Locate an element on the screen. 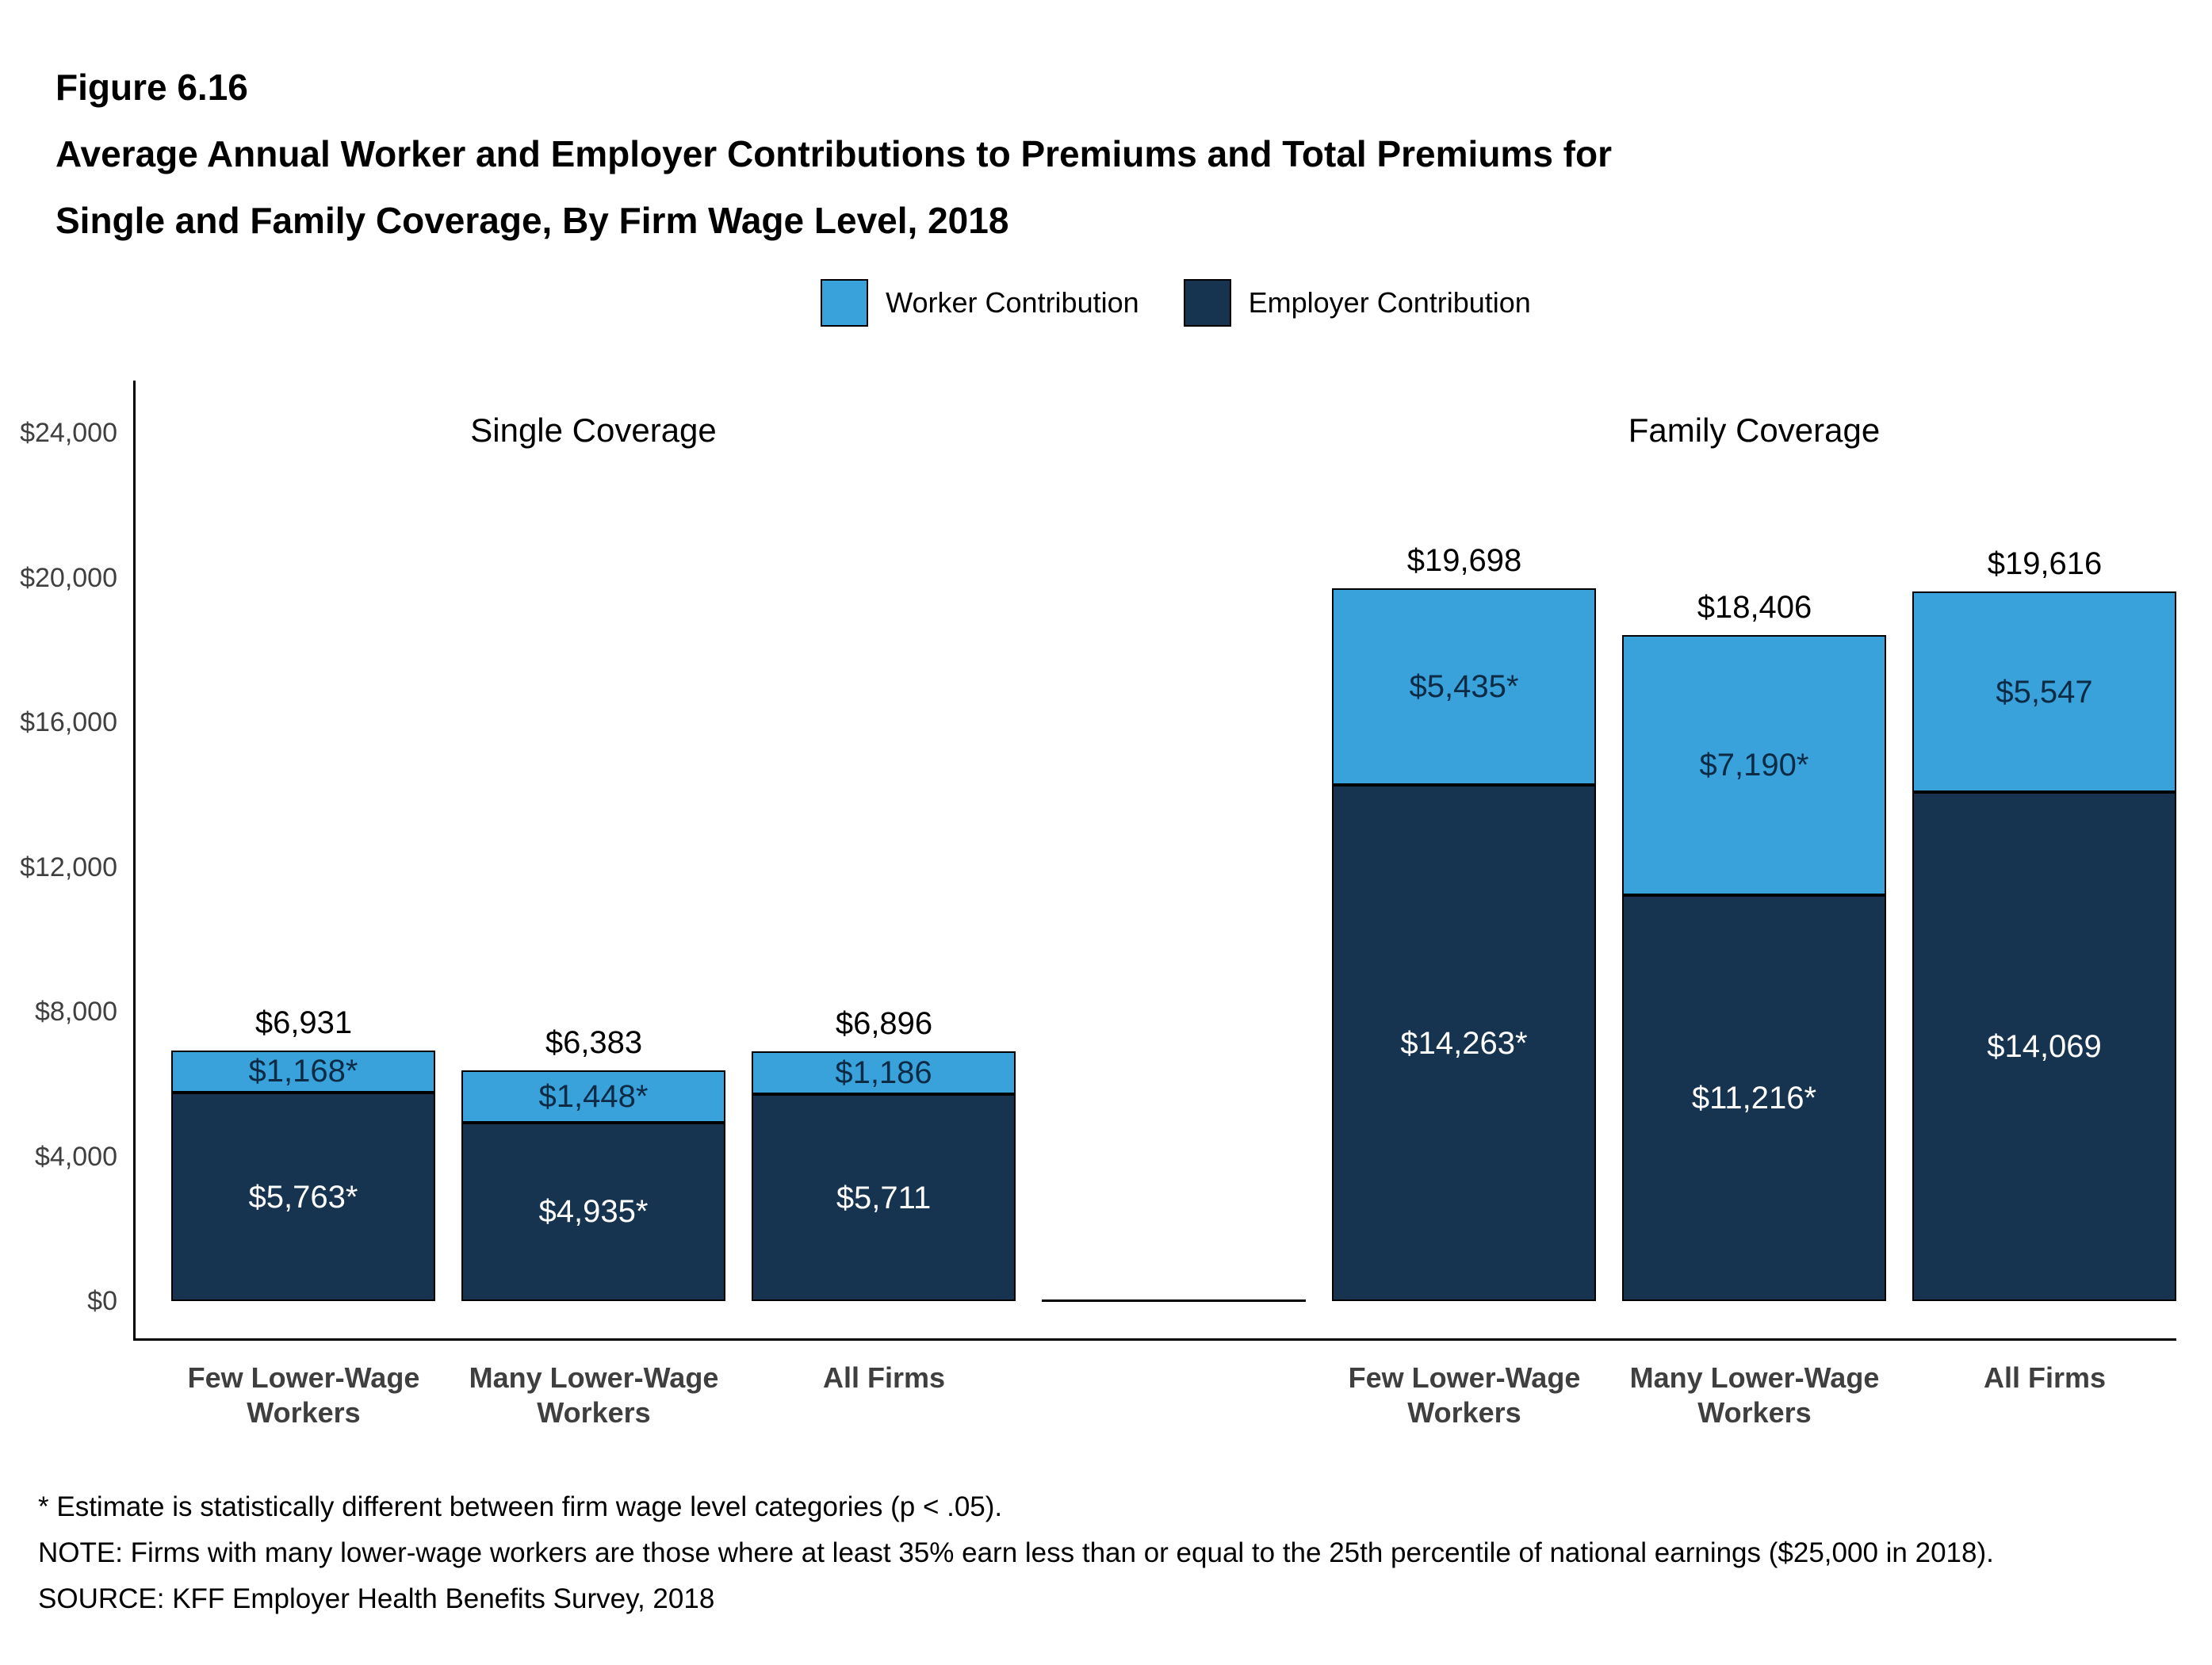 The height and width of the screenshot is (1665, 2212). x-axis-line is located at coordinates (1154, 1339).